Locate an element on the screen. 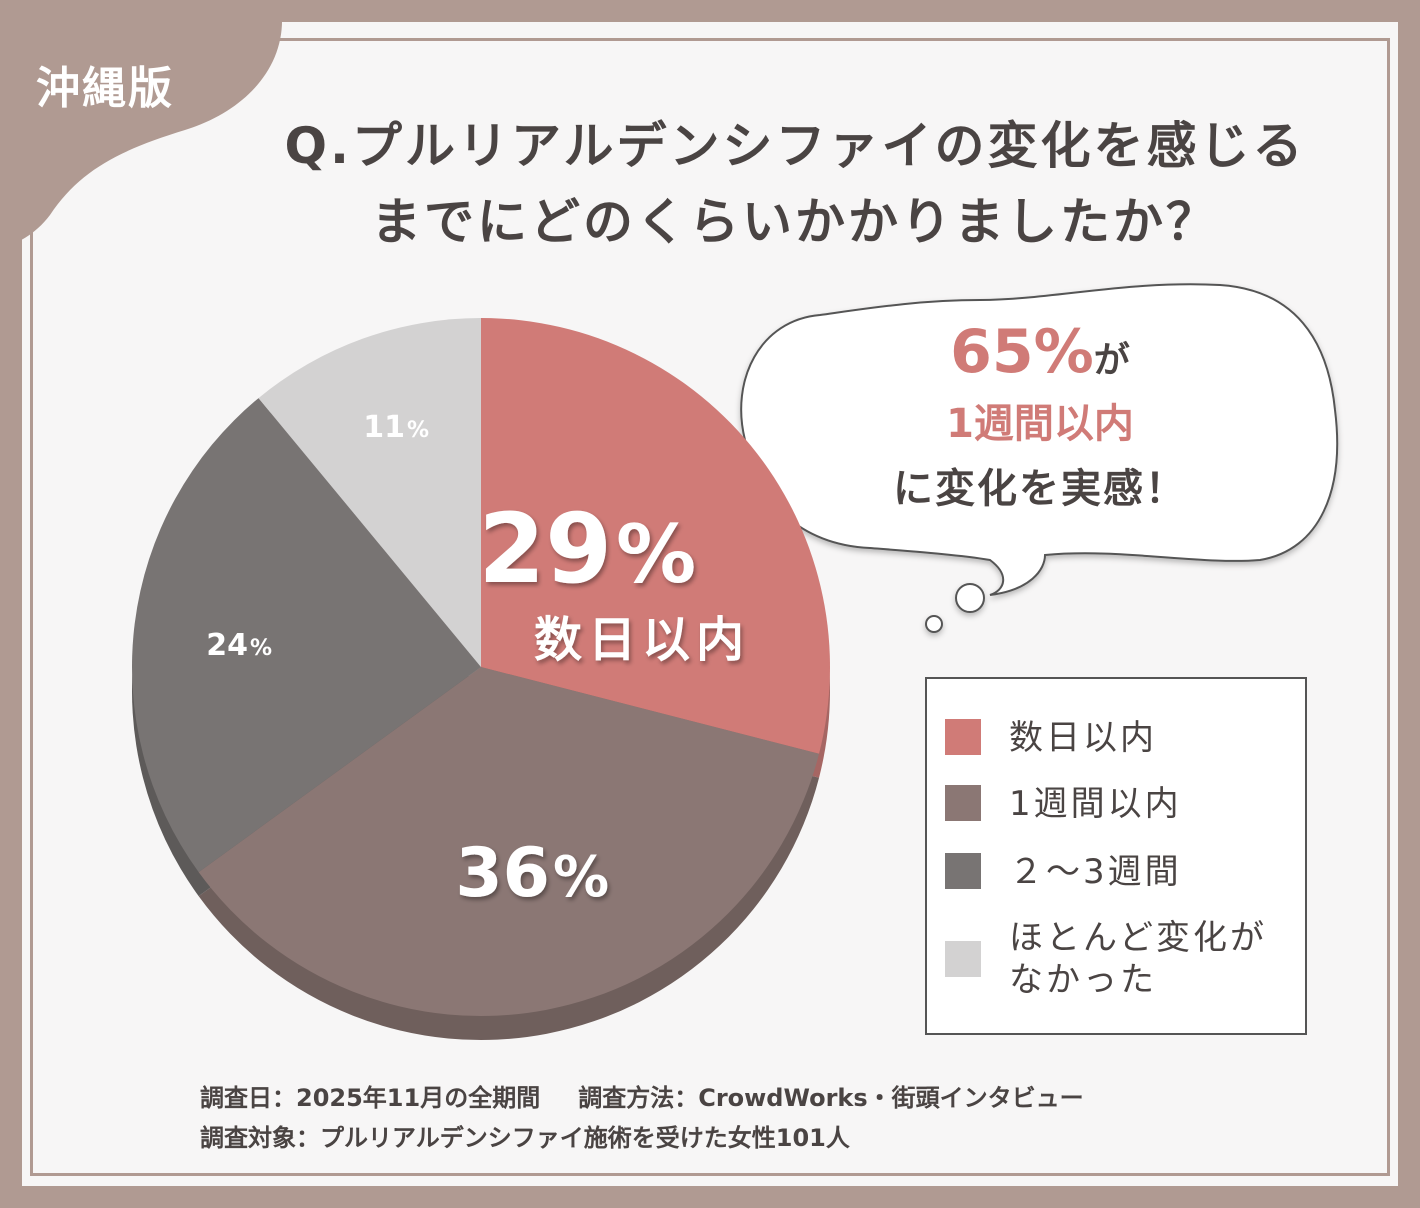 This screenshot has width=1420, height=1208. slice-percent-two-three-weeks: 24 is located at coordinates (227, 645).